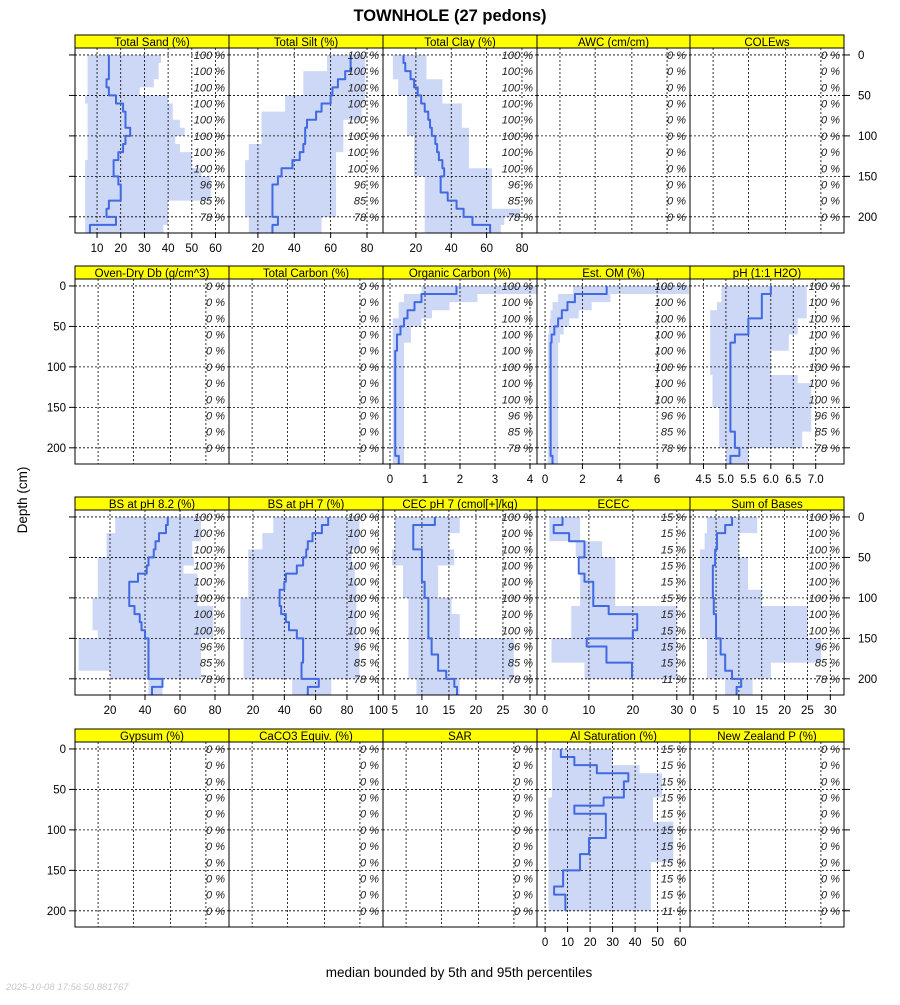 The height and width of the screenshot is (1005, 900). What do you see at coordinates (807, 711) in the screenshot?
I see `x-tick-label: 25` at bounding box center [807, 711].